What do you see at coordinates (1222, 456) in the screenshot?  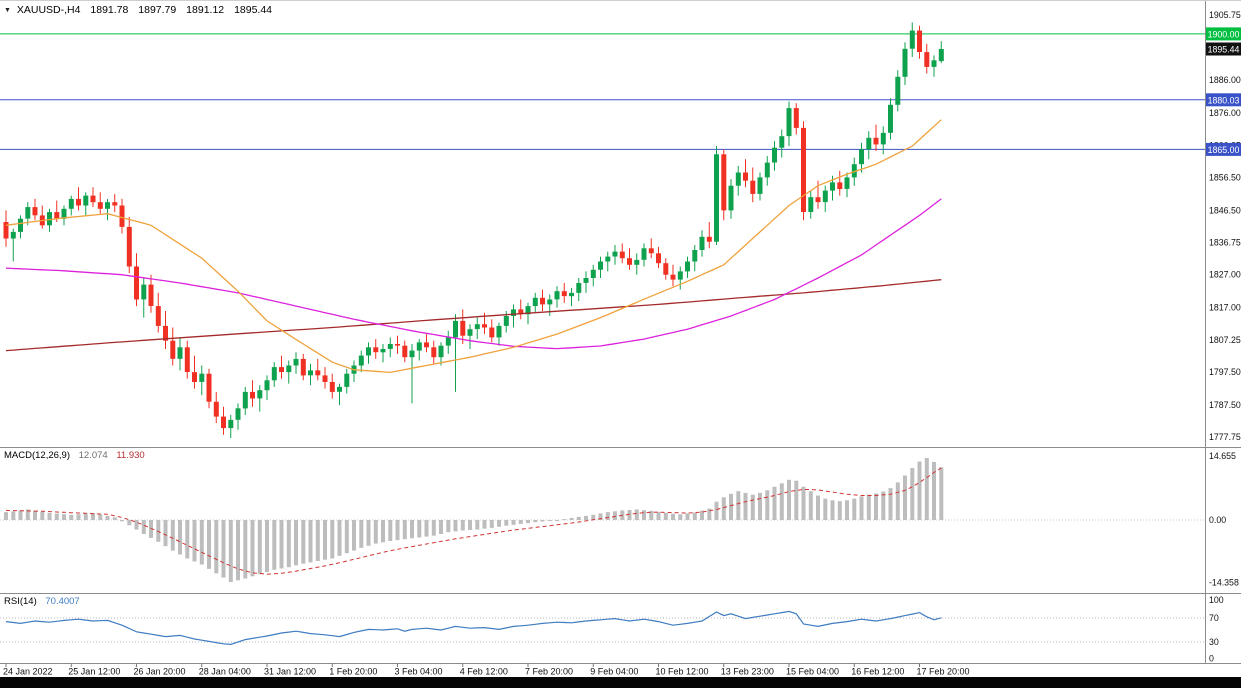 I see `macd-tick-label: 14.655` at bounding box center [1222, 456].